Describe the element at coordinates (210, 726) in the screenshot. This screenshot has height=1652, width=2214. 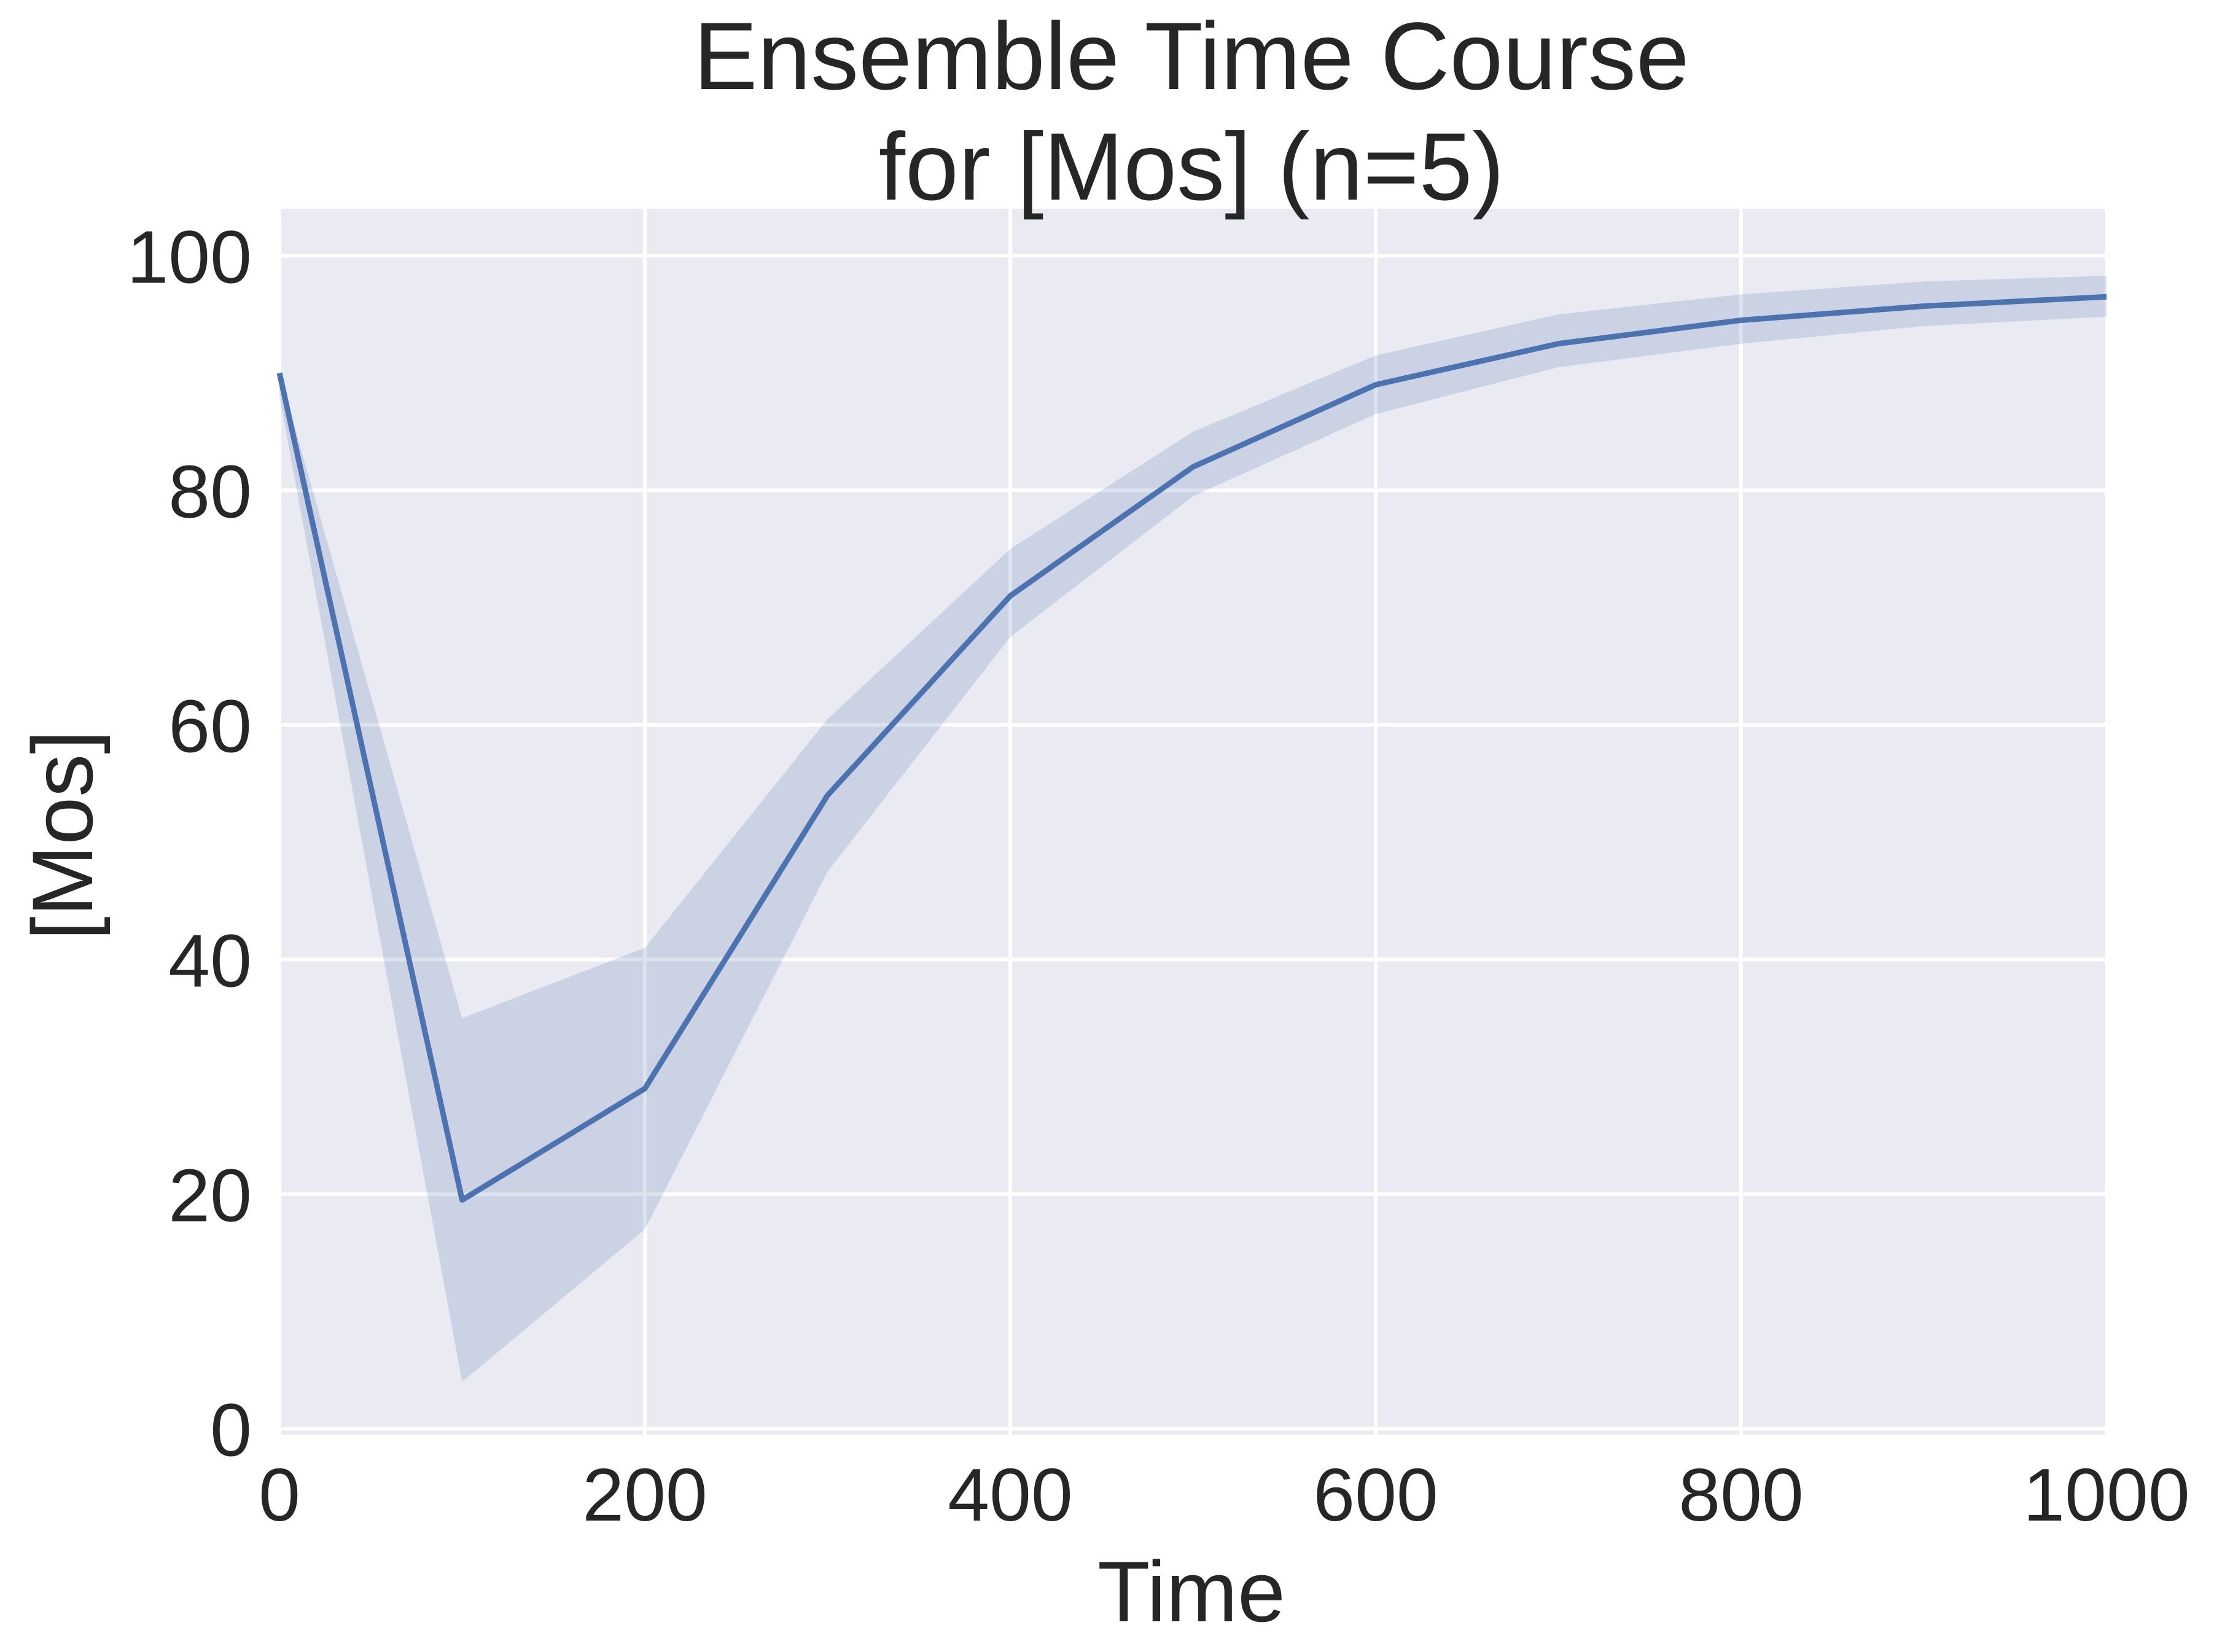
I see `y-tick-label: 60` at that location.